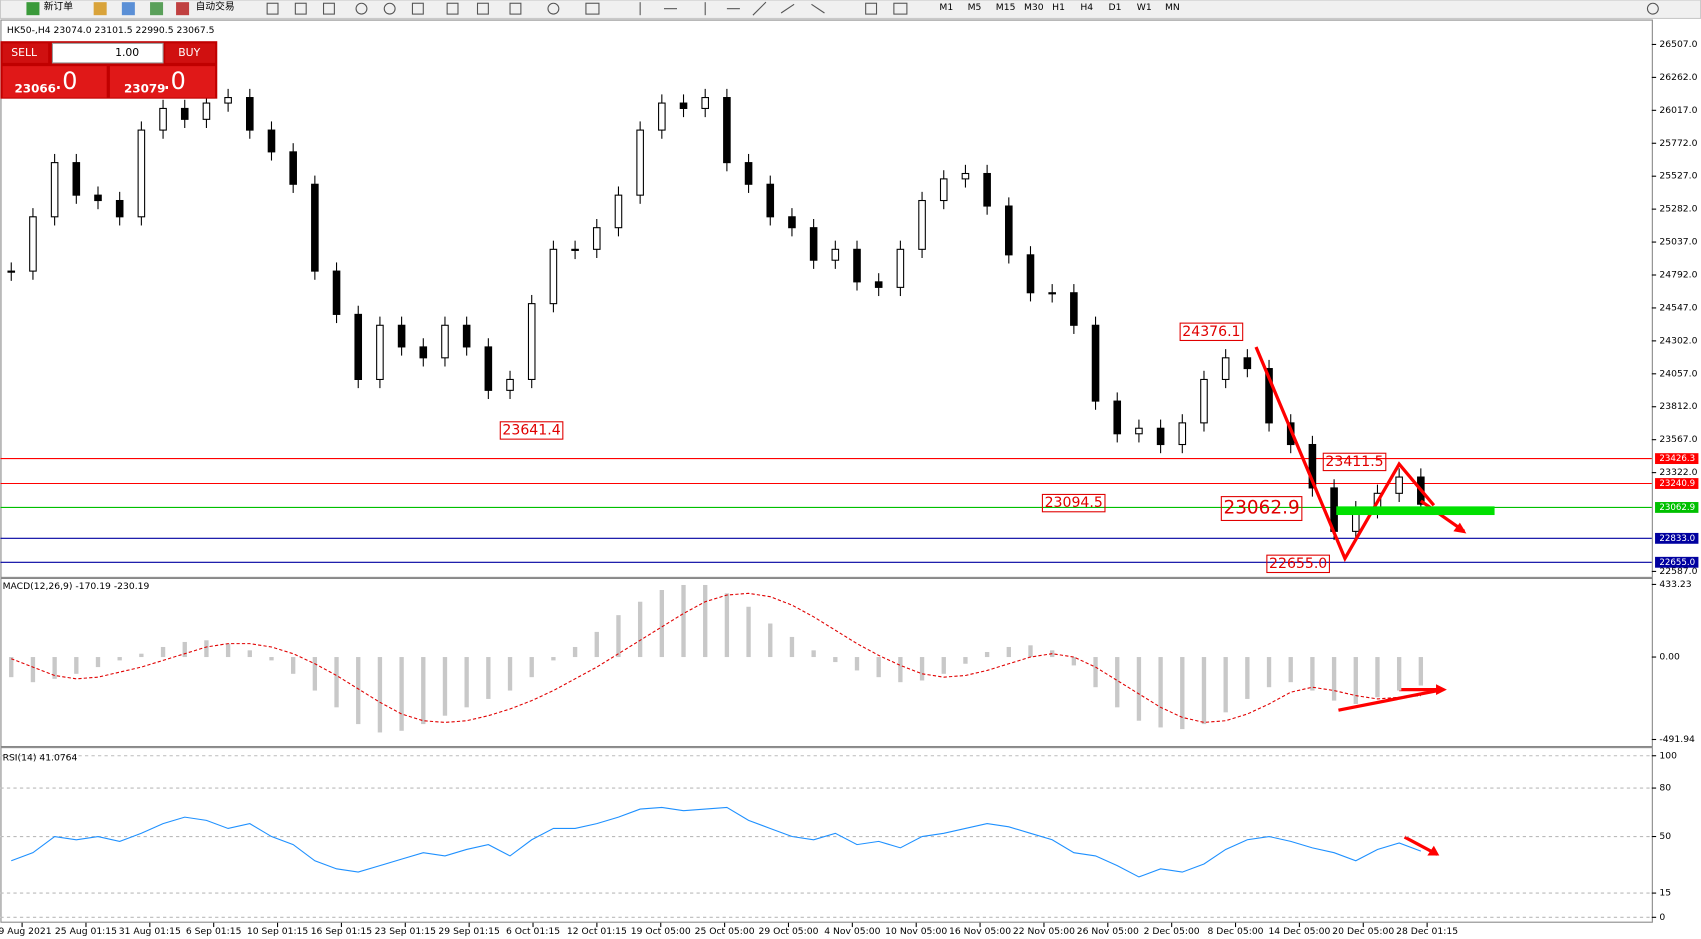 Image resolution: width=1701 pixels, height=939 pixels. What do you see at coordinates (144, 88) in the screenshot?
I see `ask-price: 23079` at bounding box center [144, 88].